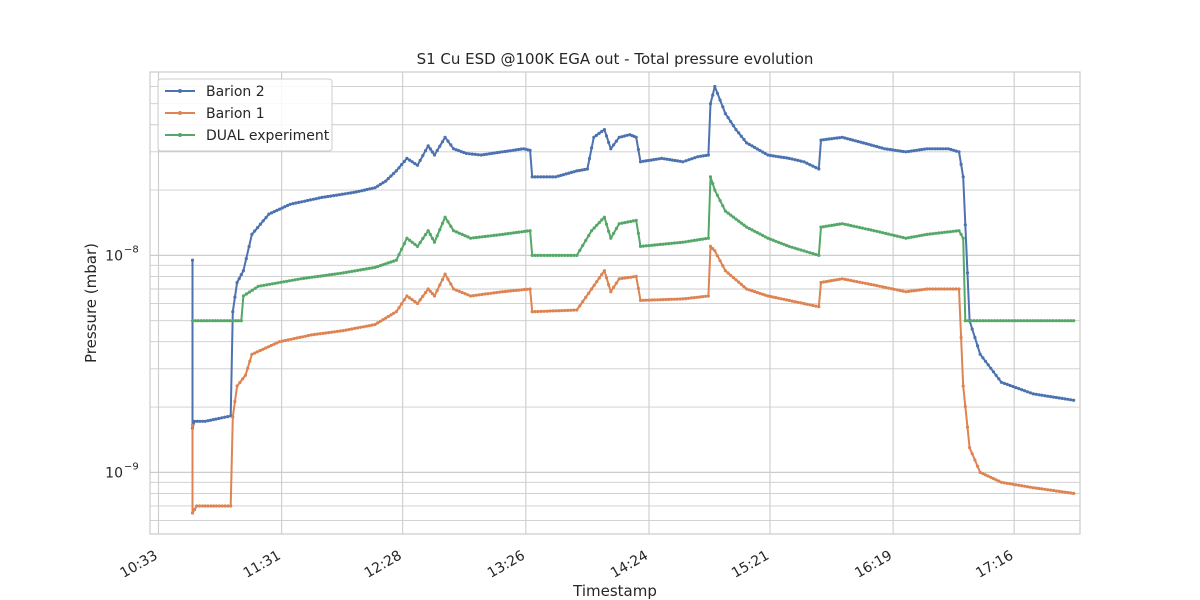 The height and width of the screenshot is (600, 1200). I want to click on legend-box, so click(245, 115).